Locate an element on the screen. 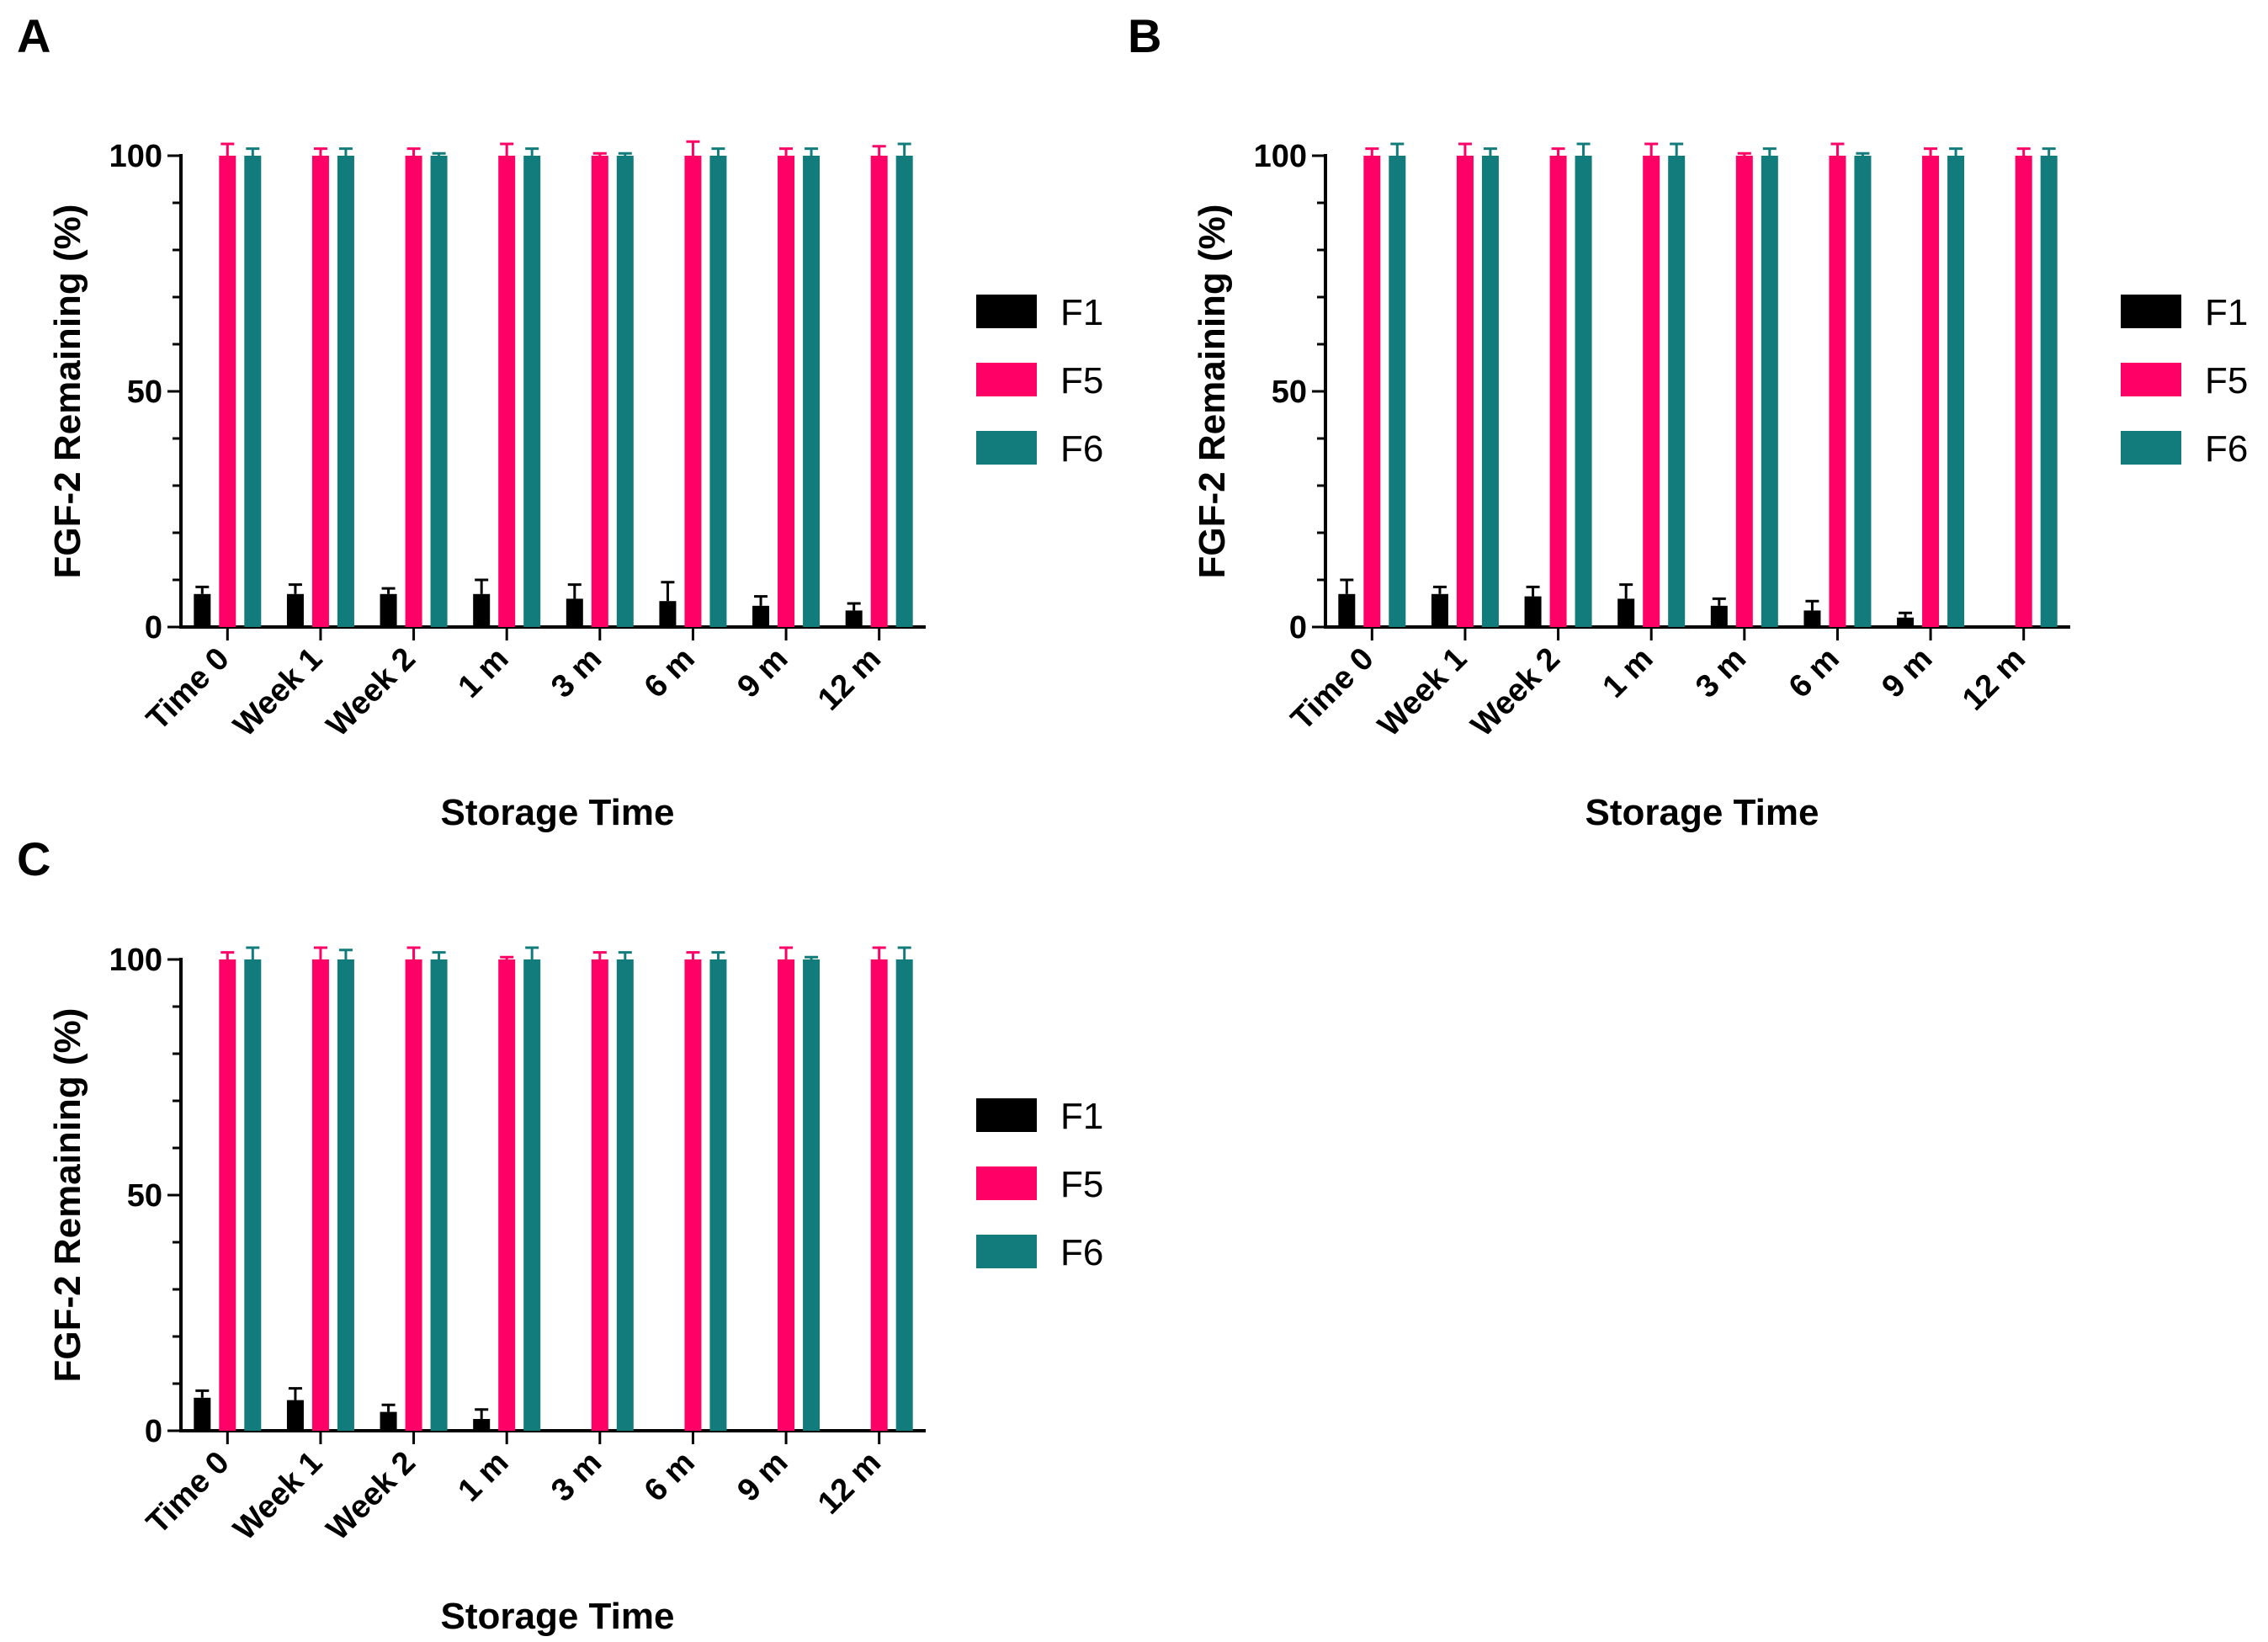 The height and width of the screenshot is (1642, 2268). panel-letter: C is located at coordinates (33, 858).